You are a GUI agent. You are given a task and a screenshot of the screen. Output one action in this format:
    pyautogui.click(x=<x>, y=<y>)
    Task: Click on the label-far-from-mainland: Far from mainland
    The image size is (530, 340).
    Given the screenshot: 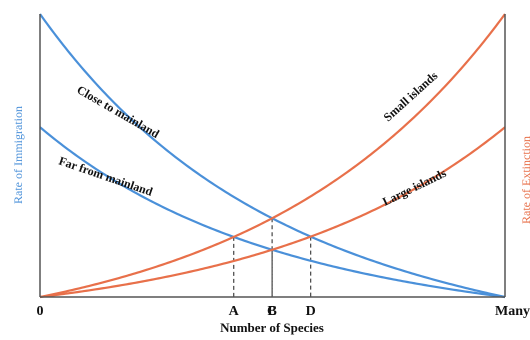 What is the action you would take?
    pyautogui.click(x=106, y=176)
    